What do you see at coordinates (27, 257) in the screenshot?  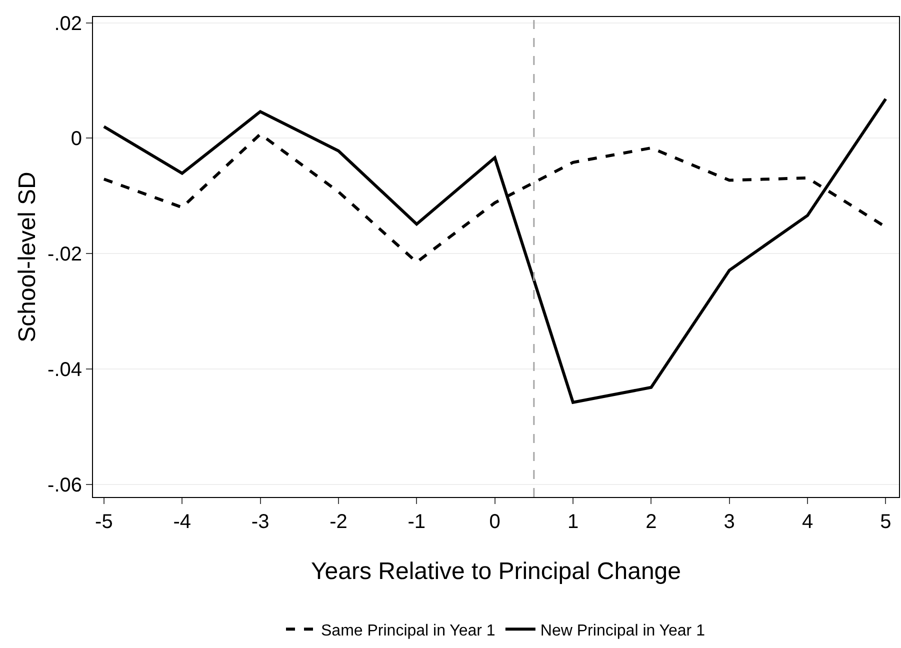 I see `y-axis-title: School-level SD` at bounding box center [27, 257].